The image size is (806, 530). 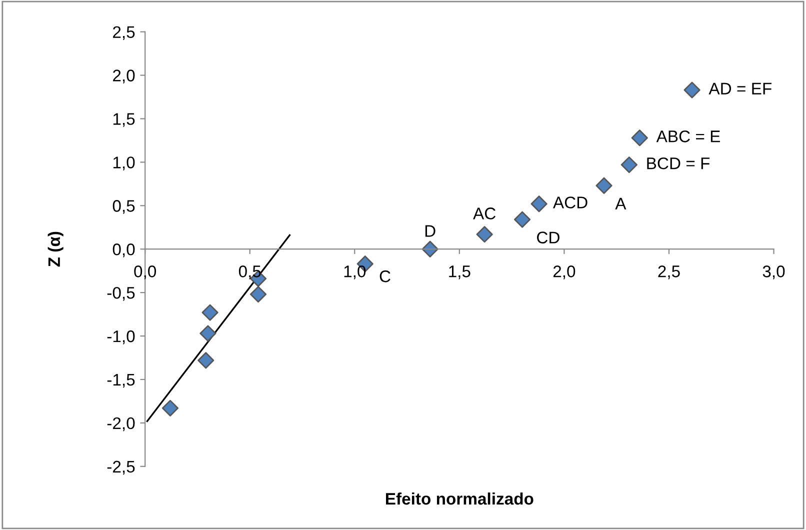 I want to click on annotation: AD = EF, so click(x=740, y=88).